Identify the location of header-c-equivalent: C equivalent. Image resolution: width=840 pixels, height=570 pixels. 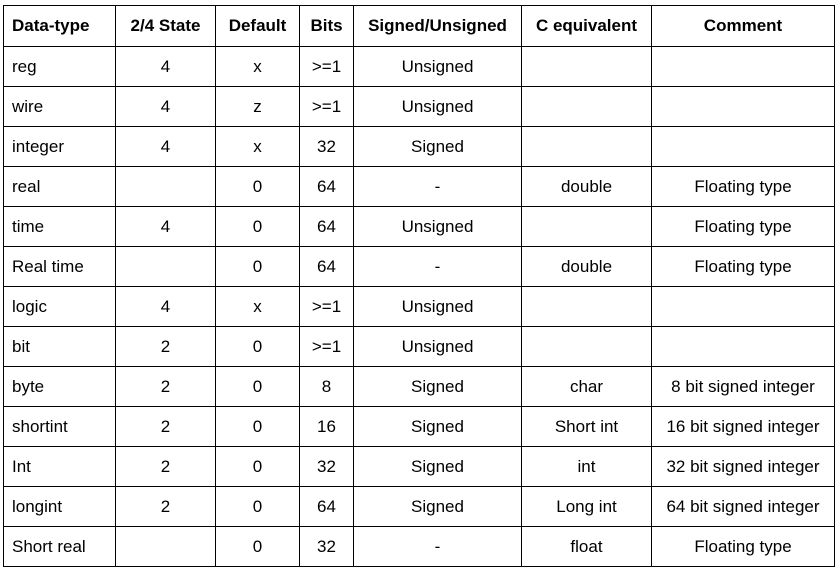
(586, 26).